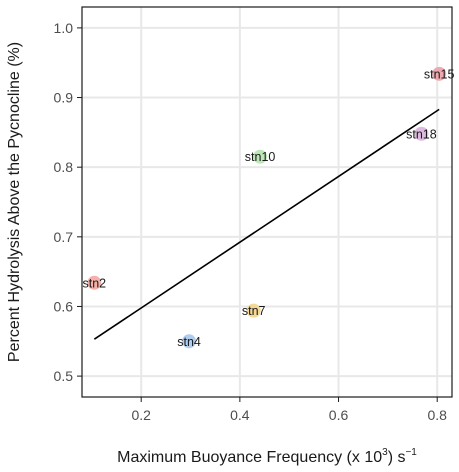 The image size is (459, 472). I want to click on y-tick-label: 0.6, so click(64, 306).